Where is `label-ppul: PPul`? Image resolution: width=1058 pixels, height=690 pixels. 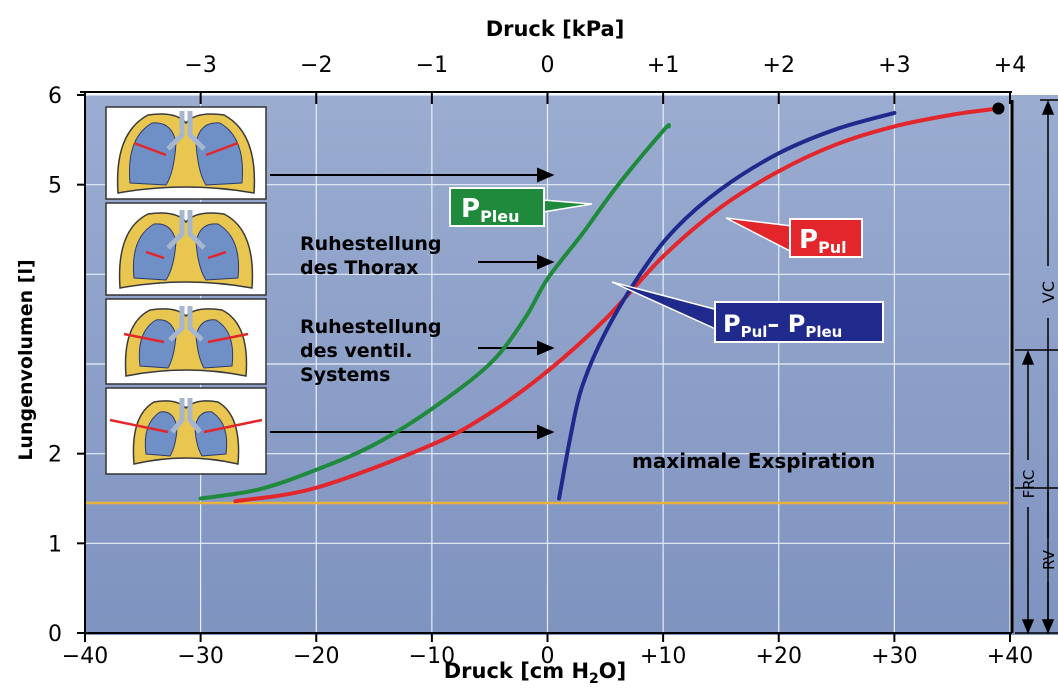
label-ppul: PPul is located at coordinates (794, 237).